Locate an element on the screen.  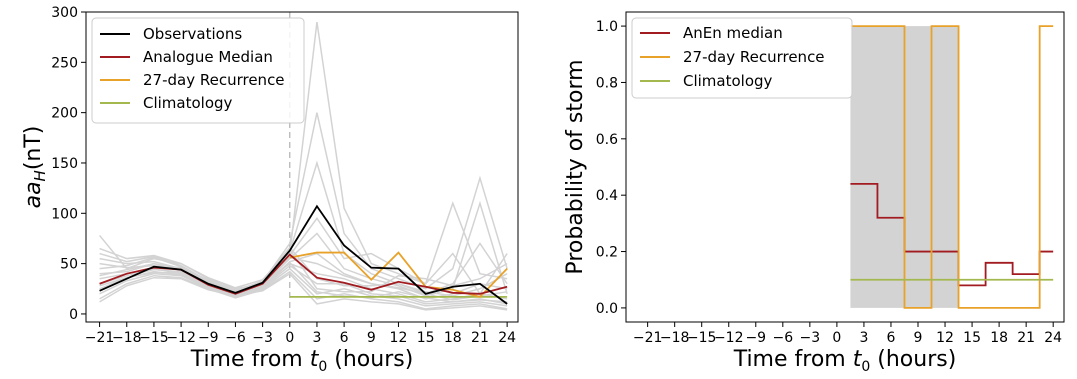
left-x-tick-label: 9 is located at coordinates (371, 338).